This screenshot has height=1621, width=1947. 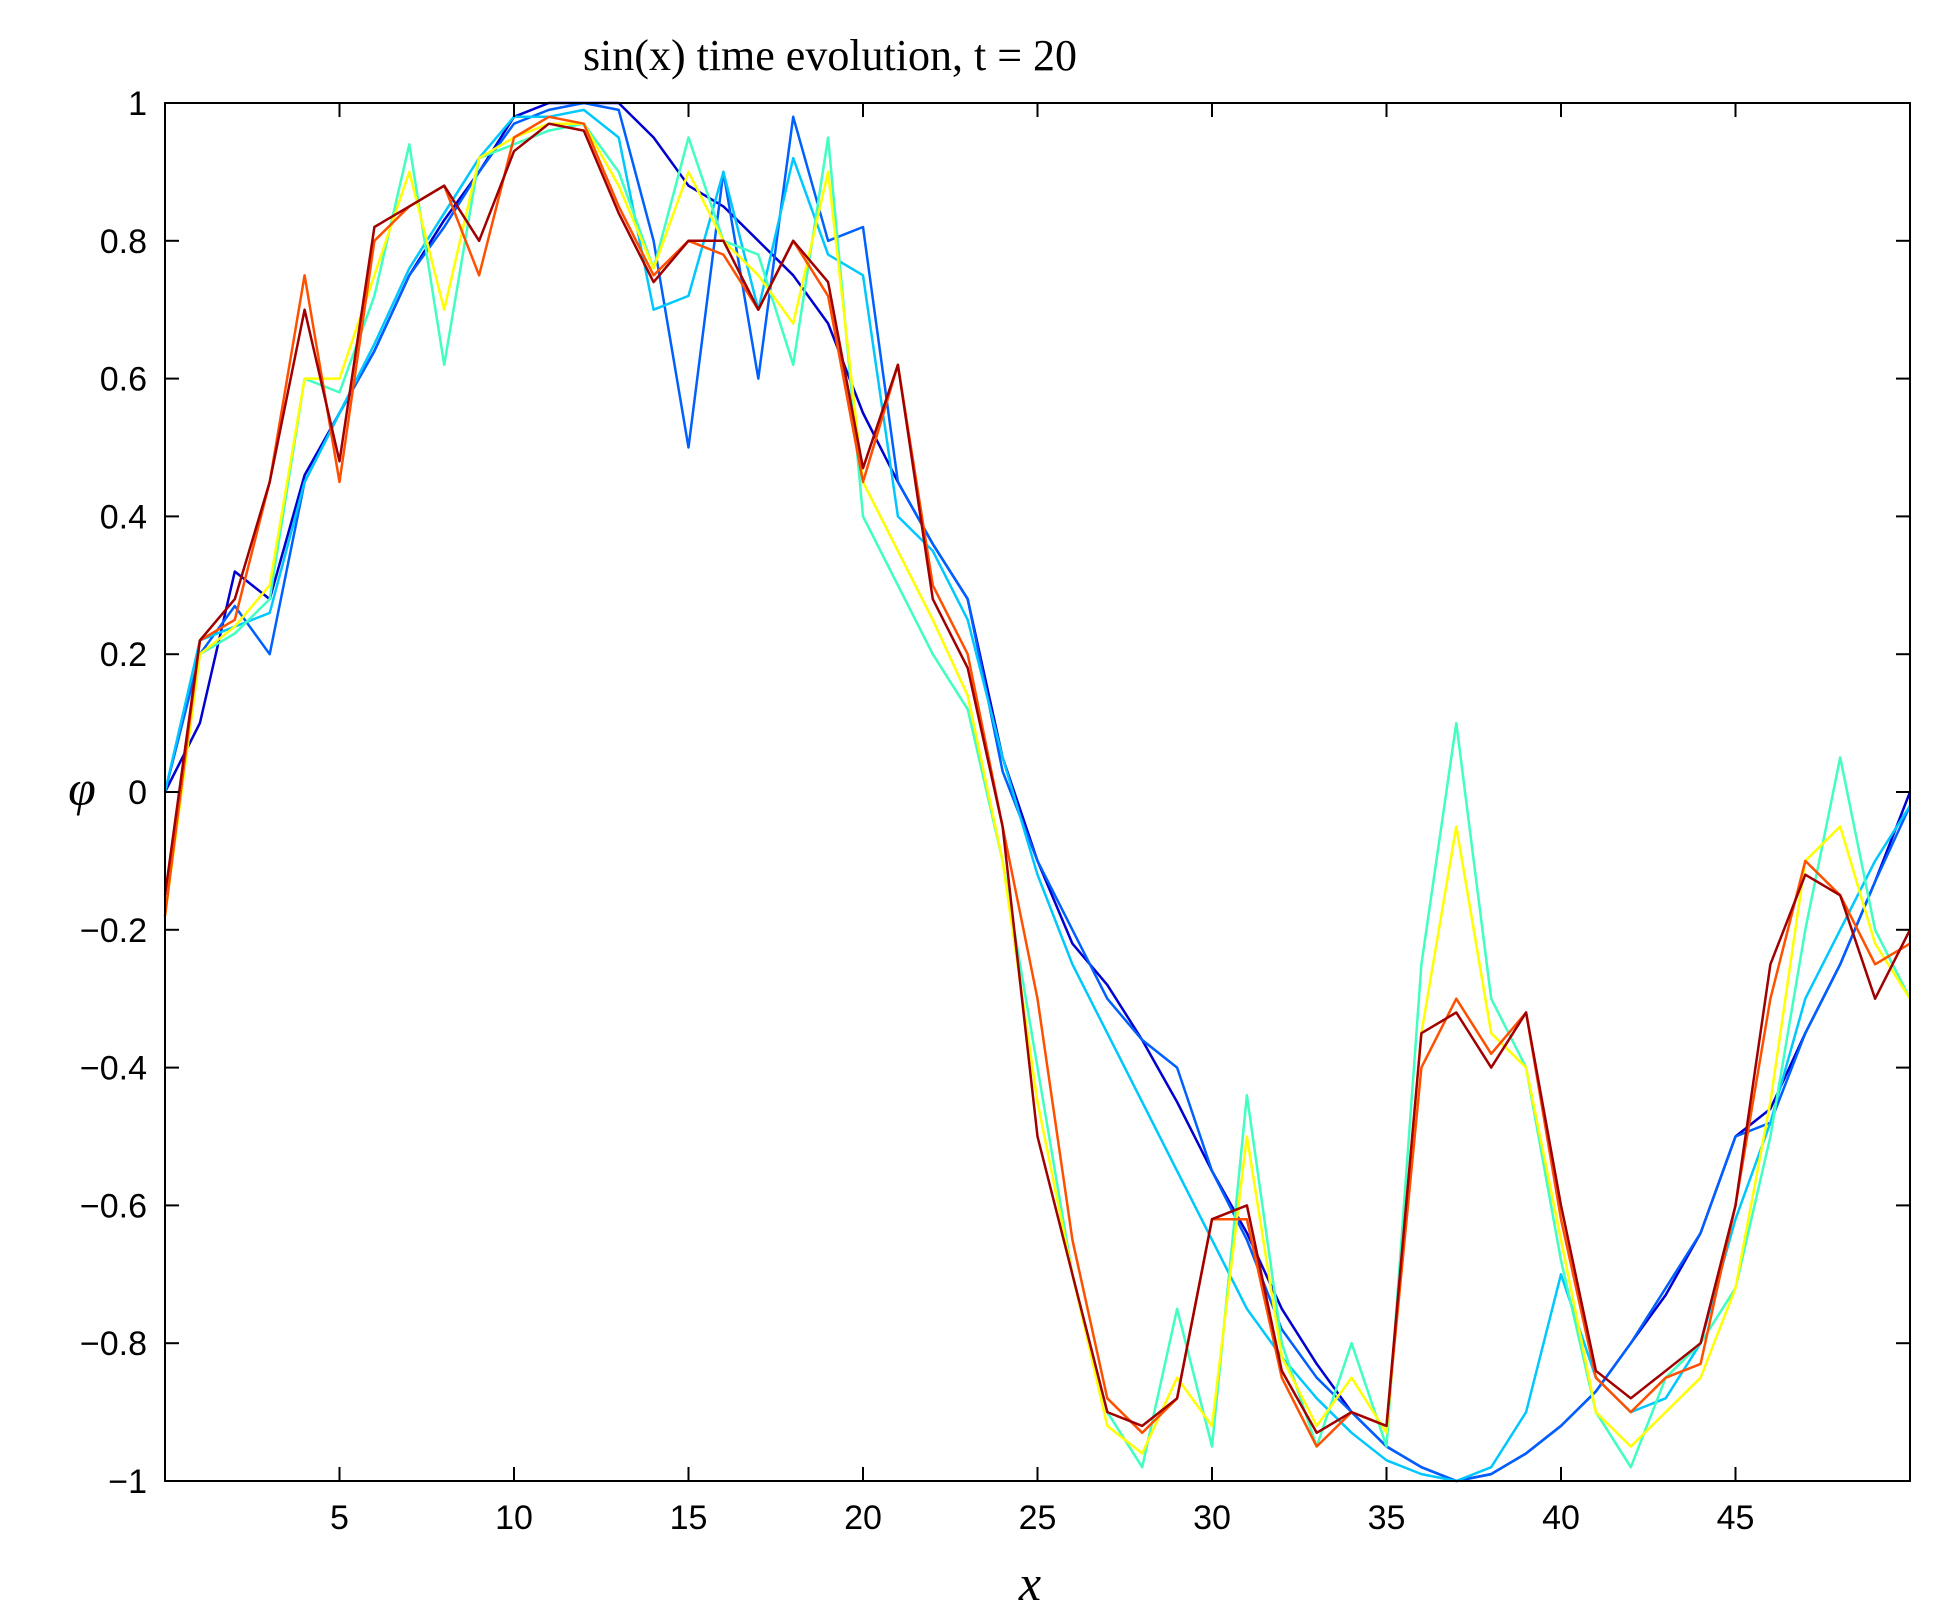 I want to click on y-tick-label: 1, so click(x=137, y=104).